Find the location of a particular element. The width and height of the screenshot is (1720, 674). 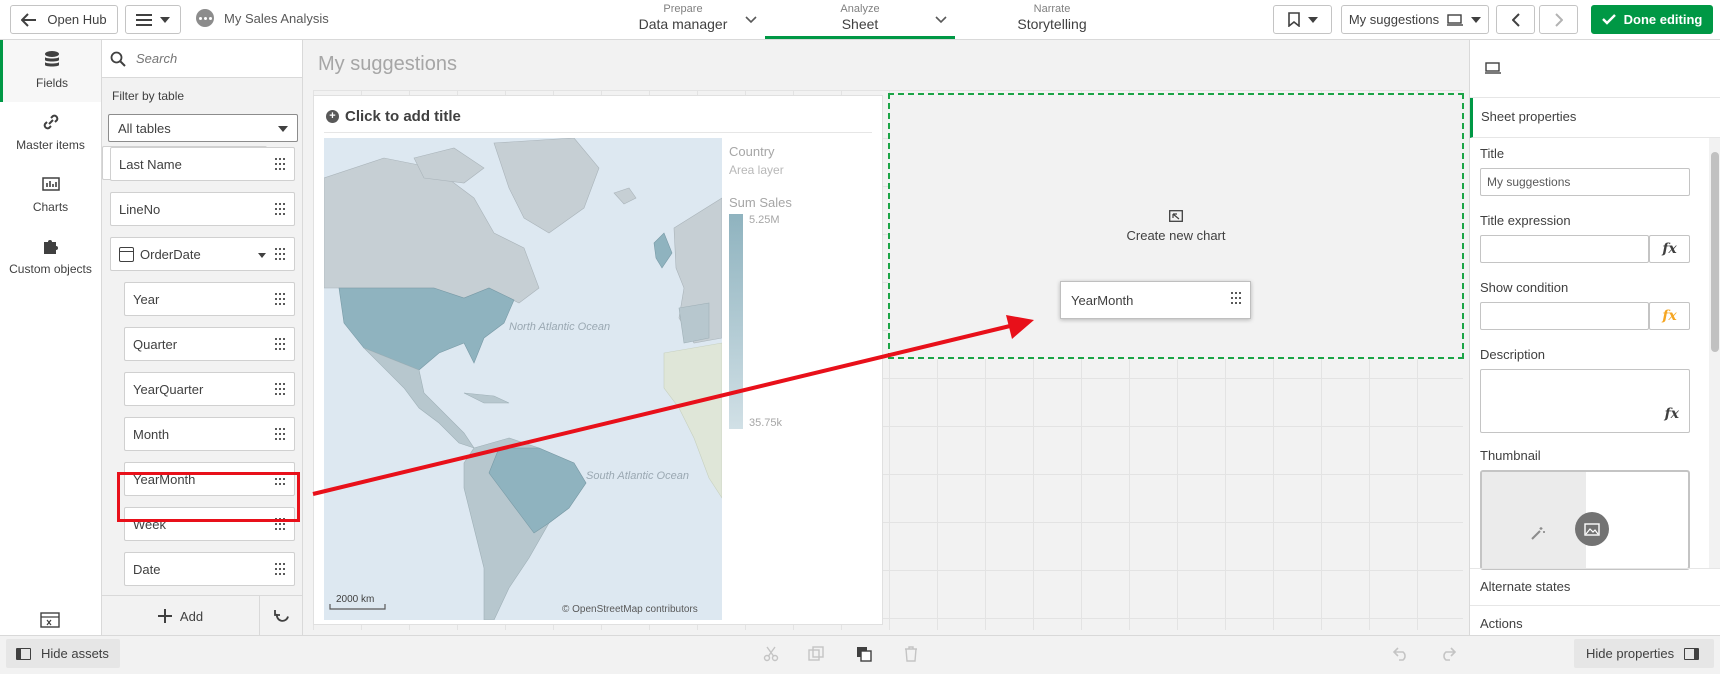

tab-narrate: Narrate Storytelling is located at coordinates (1052, 19).